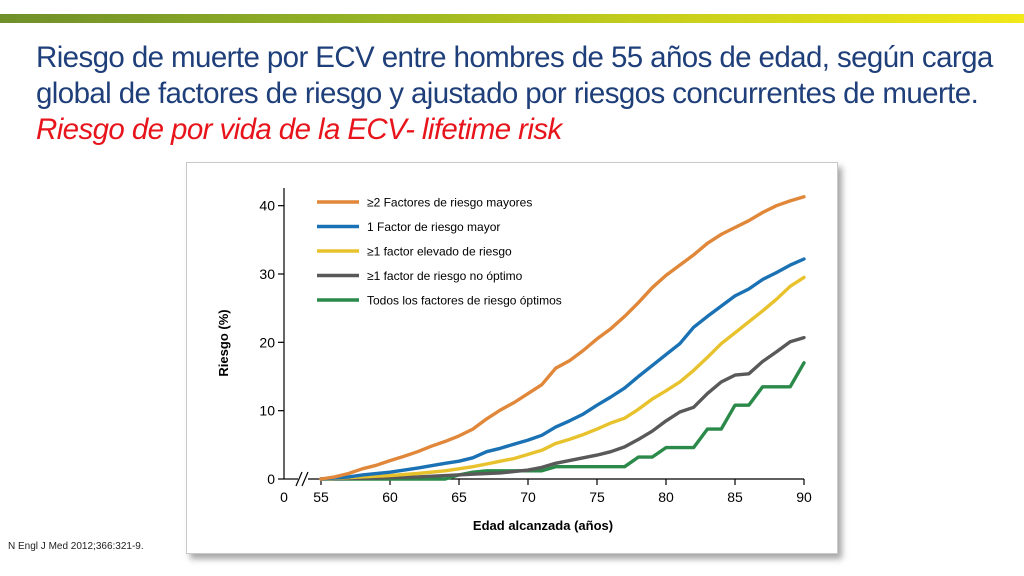 This screenshot has width=1024, height=576. I want to click on legend-label: ≥1 factor elevado de riesgo, so click(439, 252).